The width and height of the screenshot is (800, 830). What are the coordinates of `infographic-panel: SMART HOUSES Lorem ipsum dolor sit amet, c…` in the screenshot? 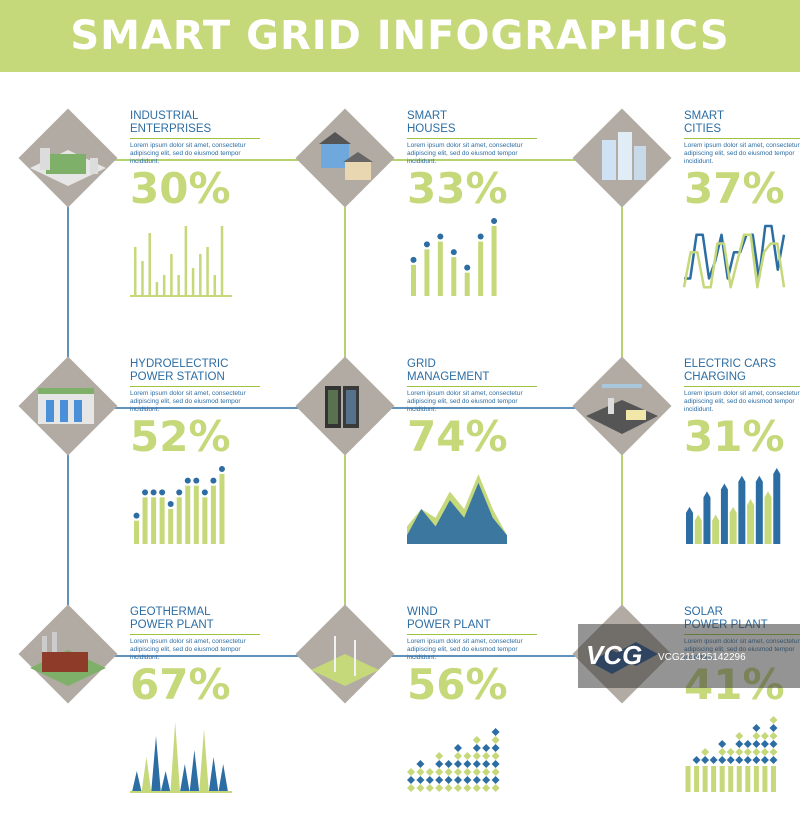 It's located at (410, 211).